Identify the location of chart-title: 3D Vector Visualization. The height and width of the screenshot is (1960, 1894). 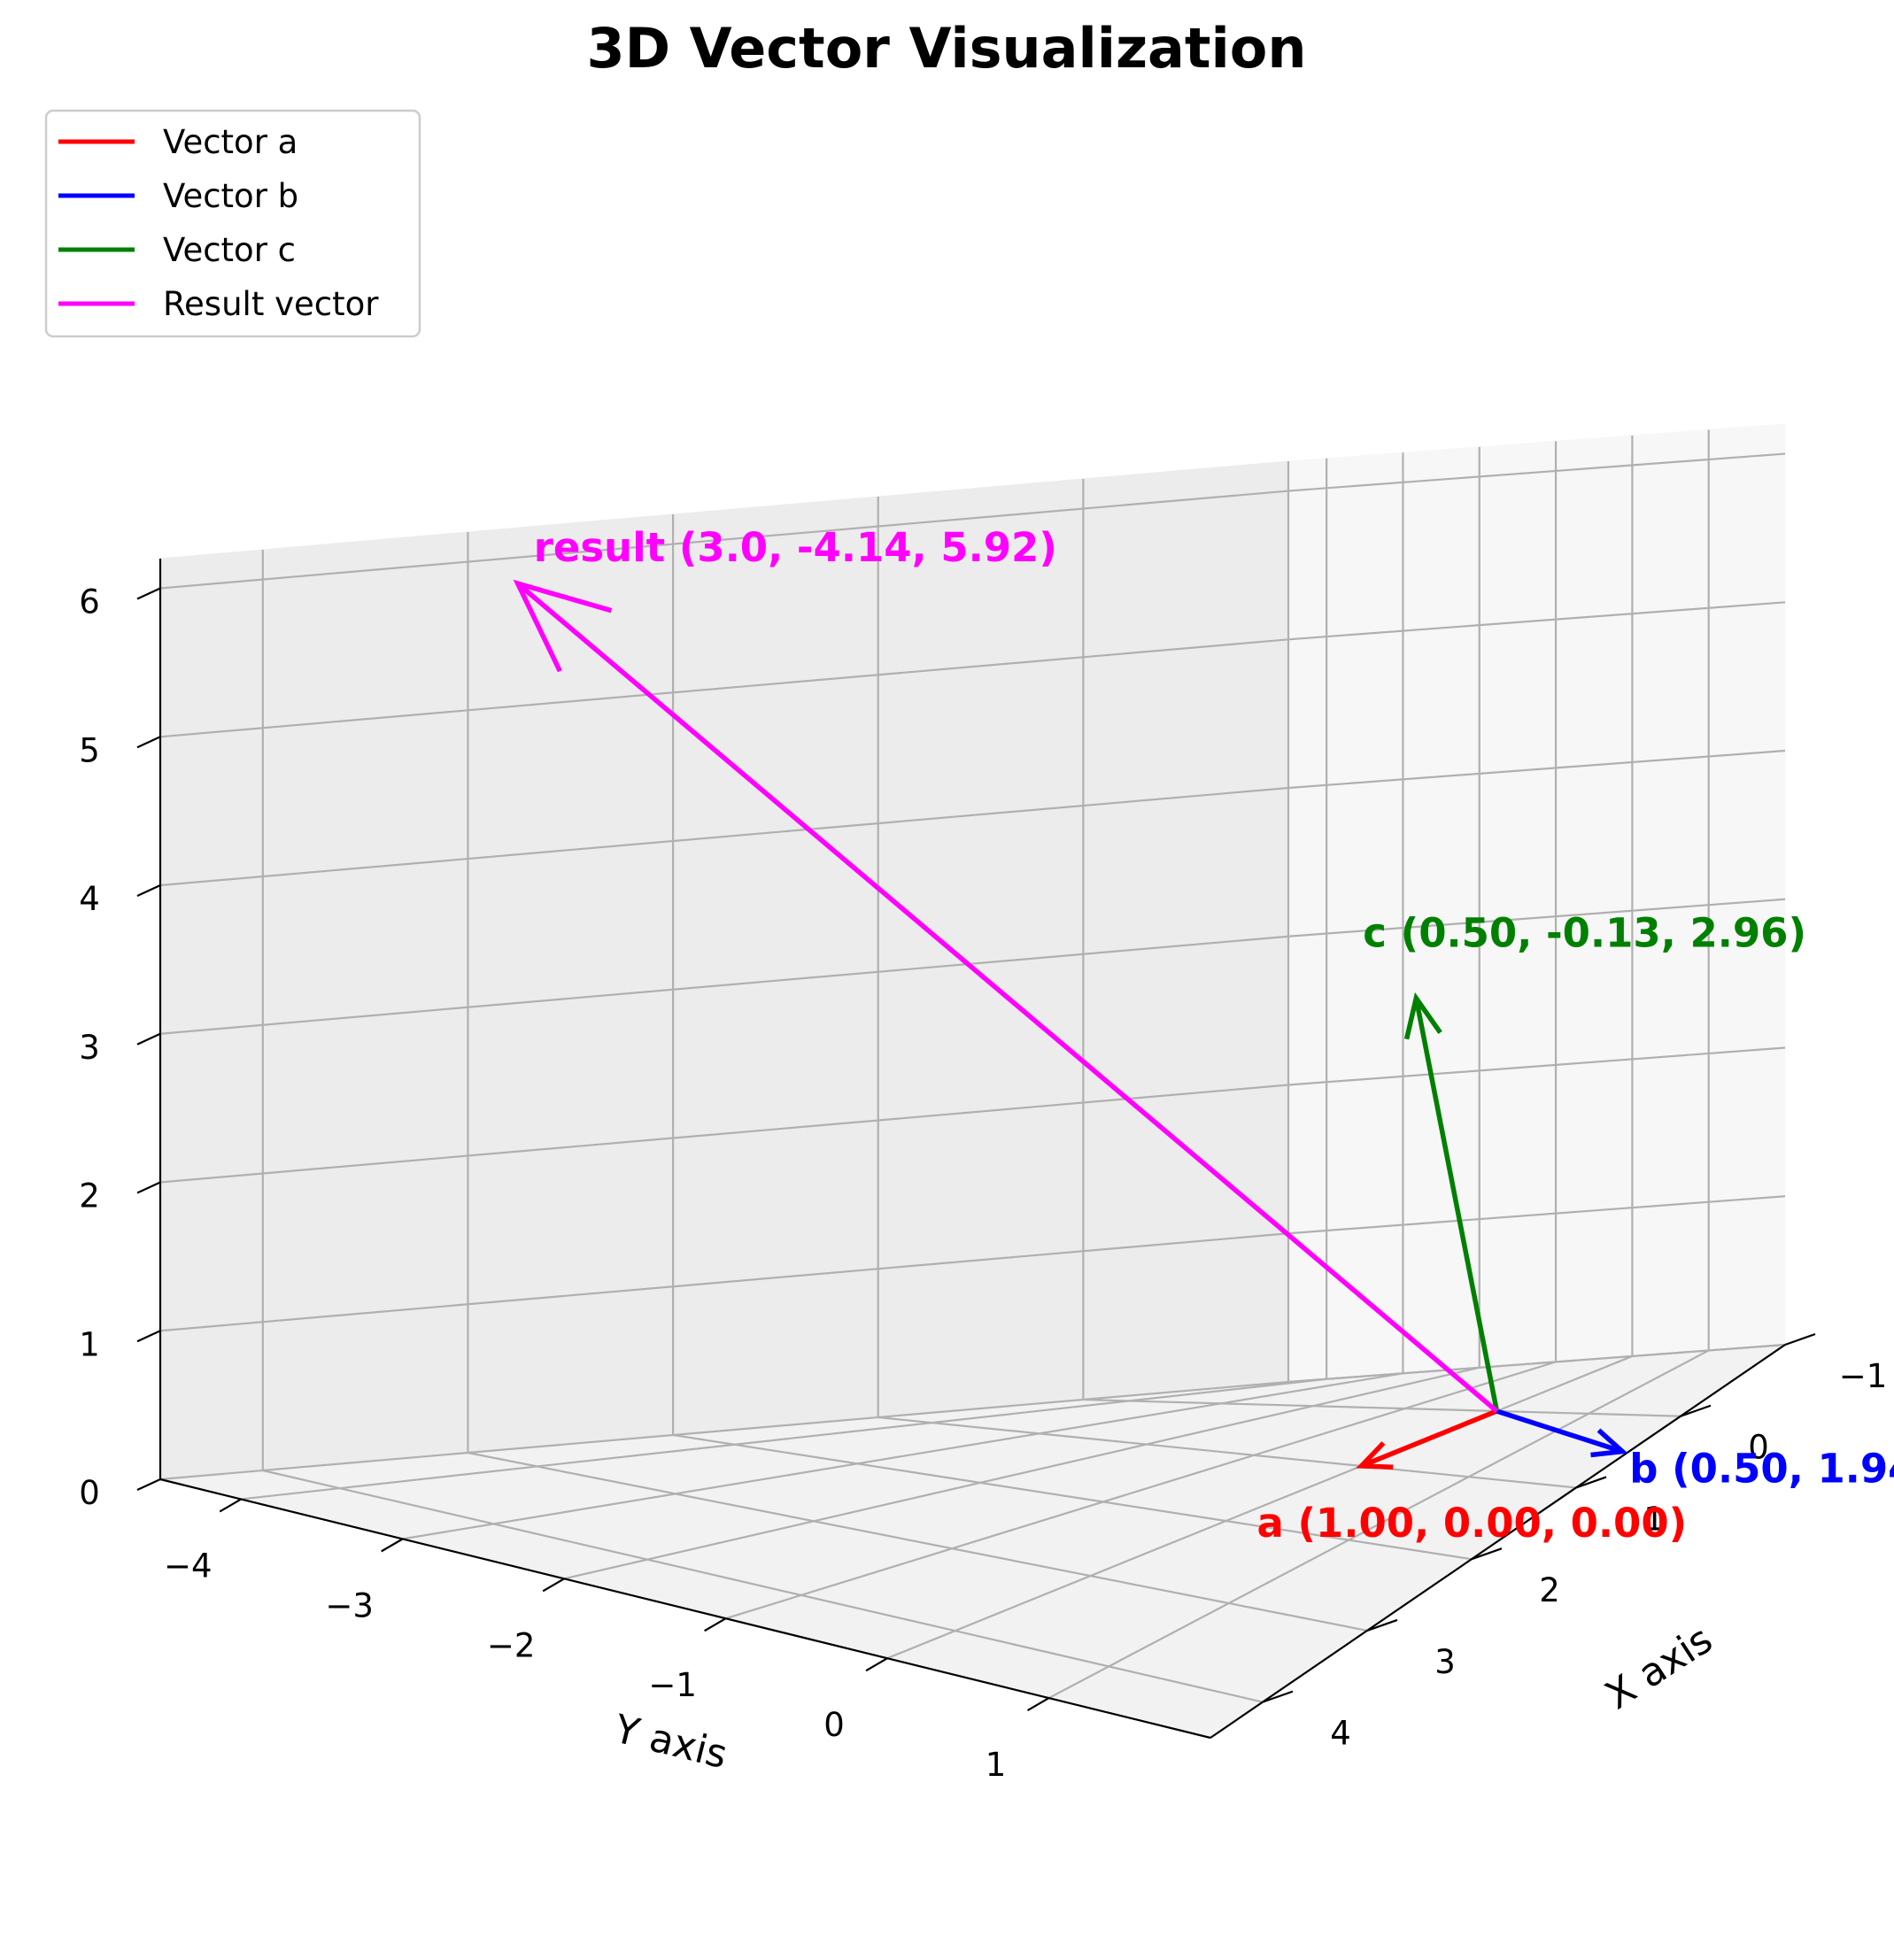
(946, 48).